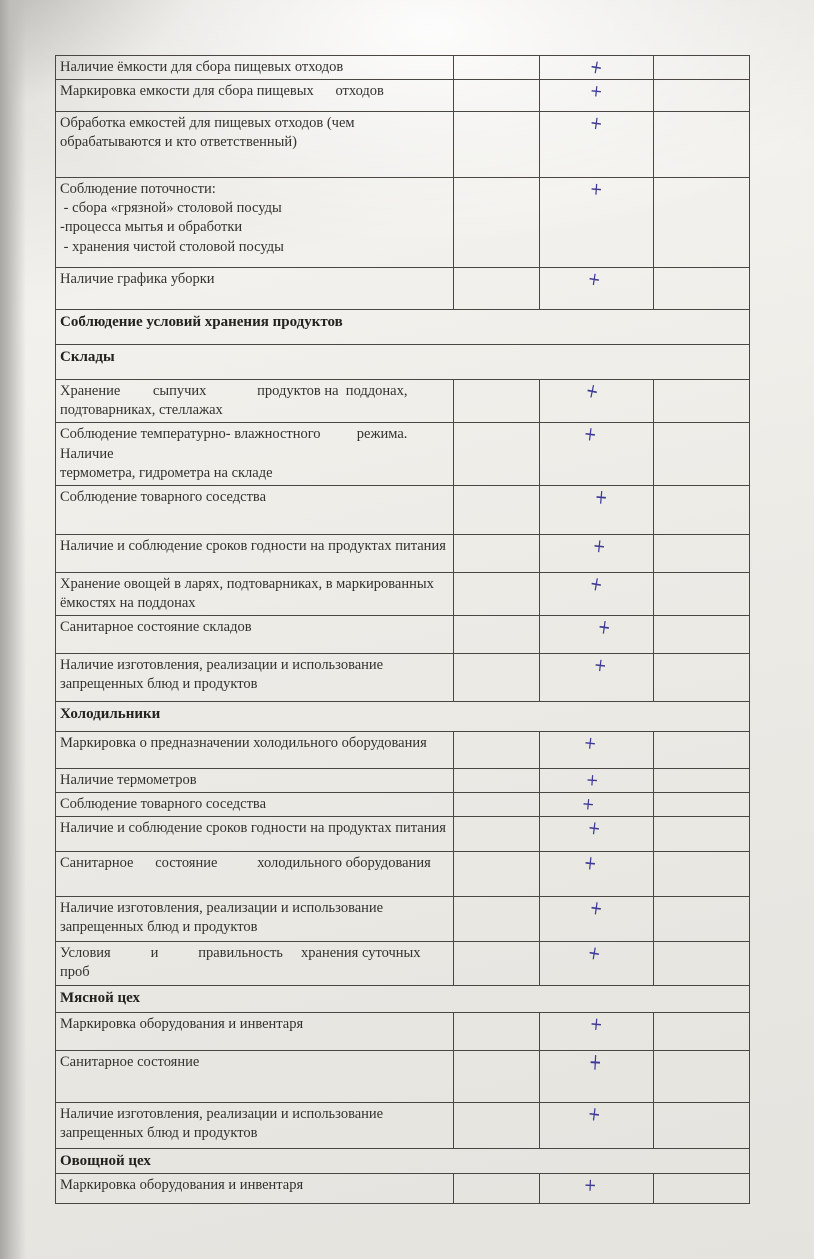 This screenshot has height=1259, width=814. Describe the element at coordinates (402, 998) in the screenshot. I see `section-row: Мясной цех` at that location.